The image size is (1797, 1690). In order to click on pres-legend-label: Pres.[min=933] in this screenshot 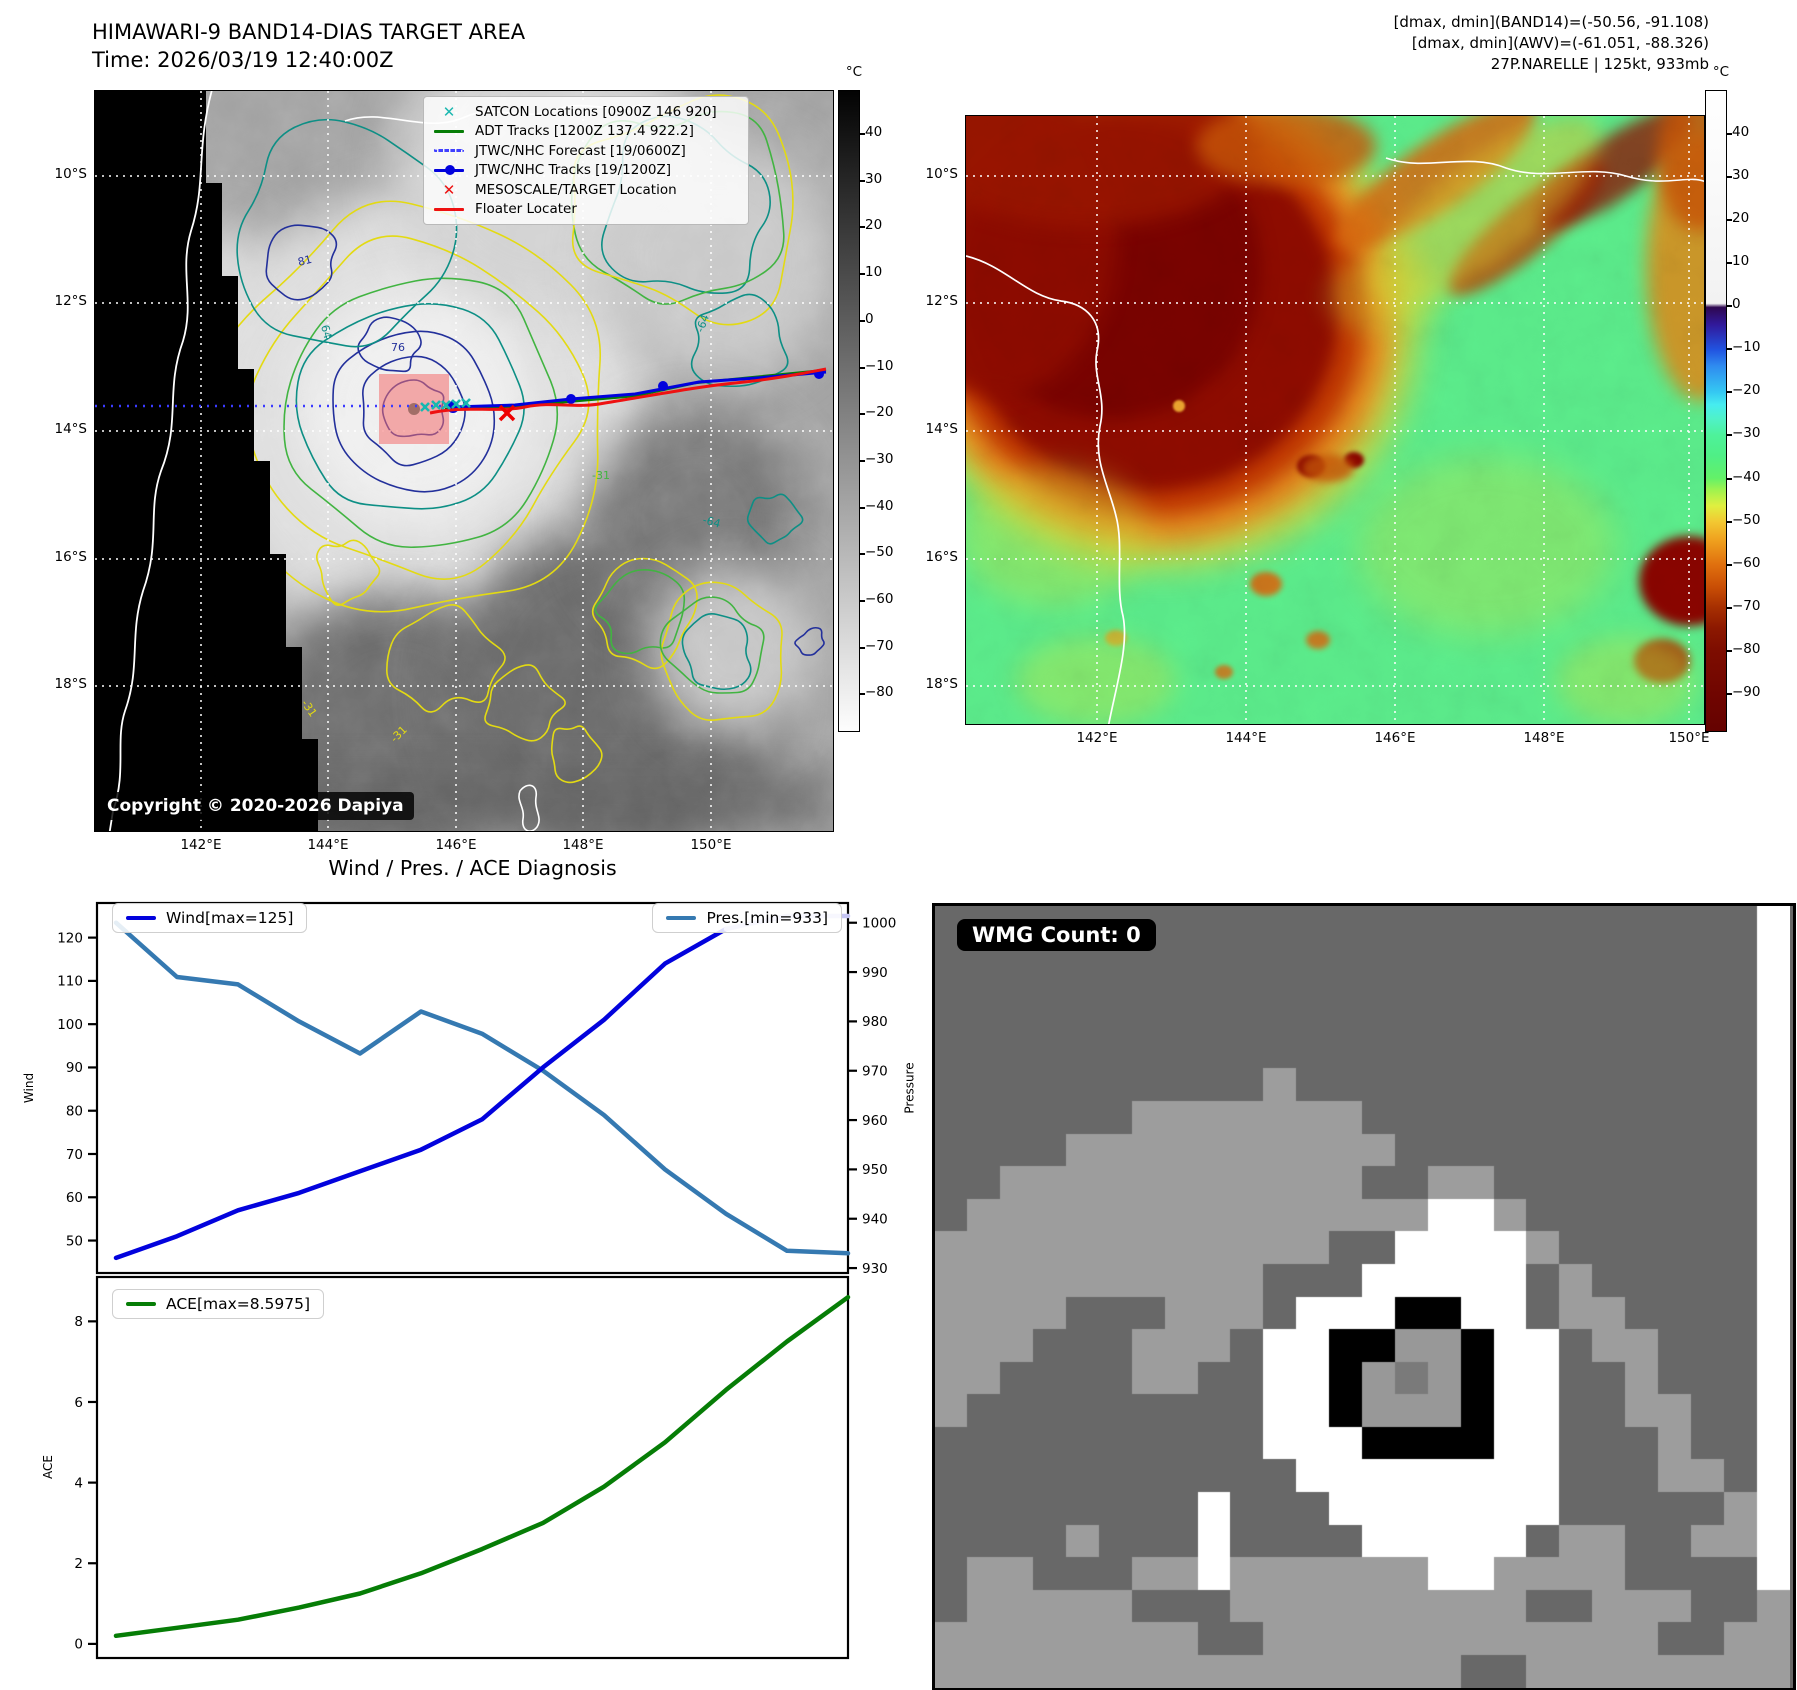, I will do `click(767, 918)`.